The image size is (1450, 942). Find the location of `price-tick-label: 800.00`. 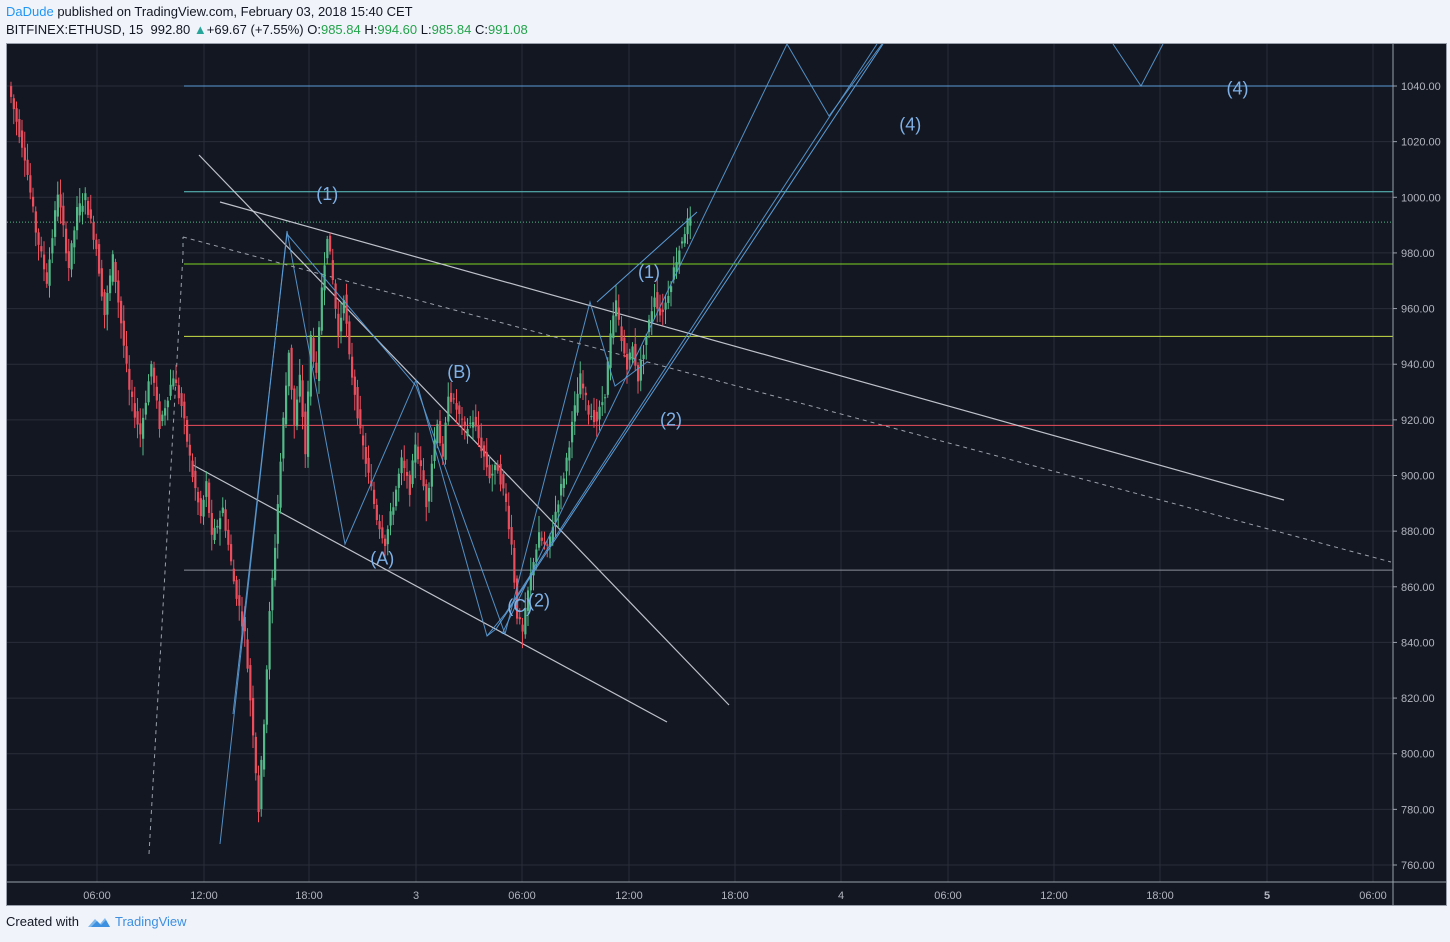

price-tick-label: 800.00 is located at coordinates (1418, 755).